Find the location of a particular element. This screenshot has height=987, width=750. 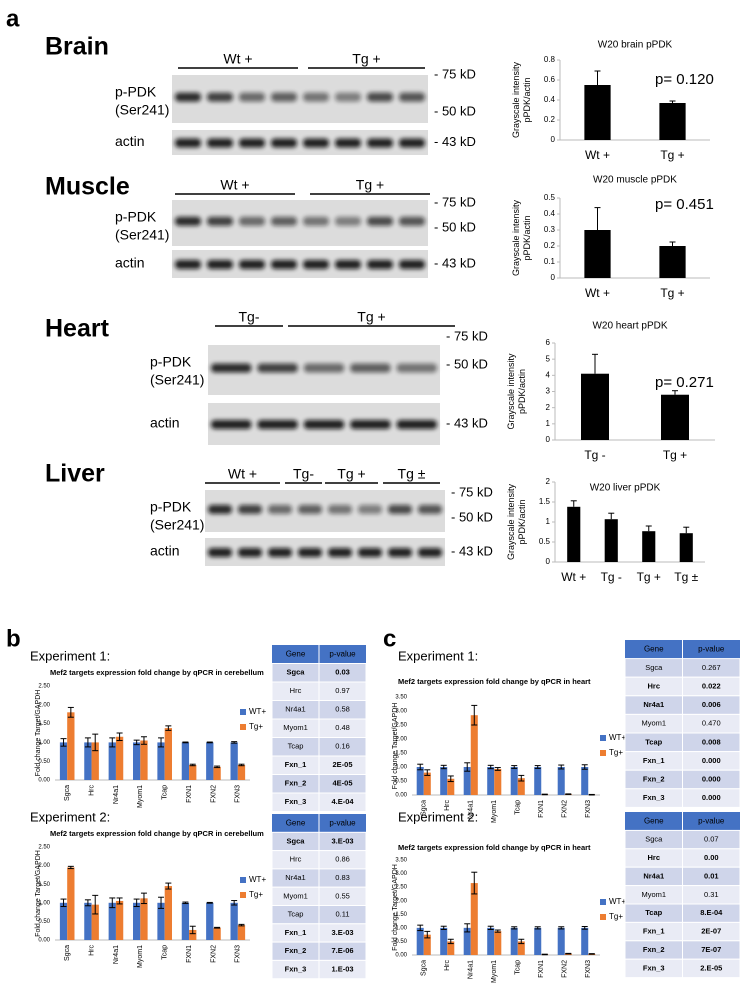

experiment-label: Experiment 2: is located at coordinates (438, 816).